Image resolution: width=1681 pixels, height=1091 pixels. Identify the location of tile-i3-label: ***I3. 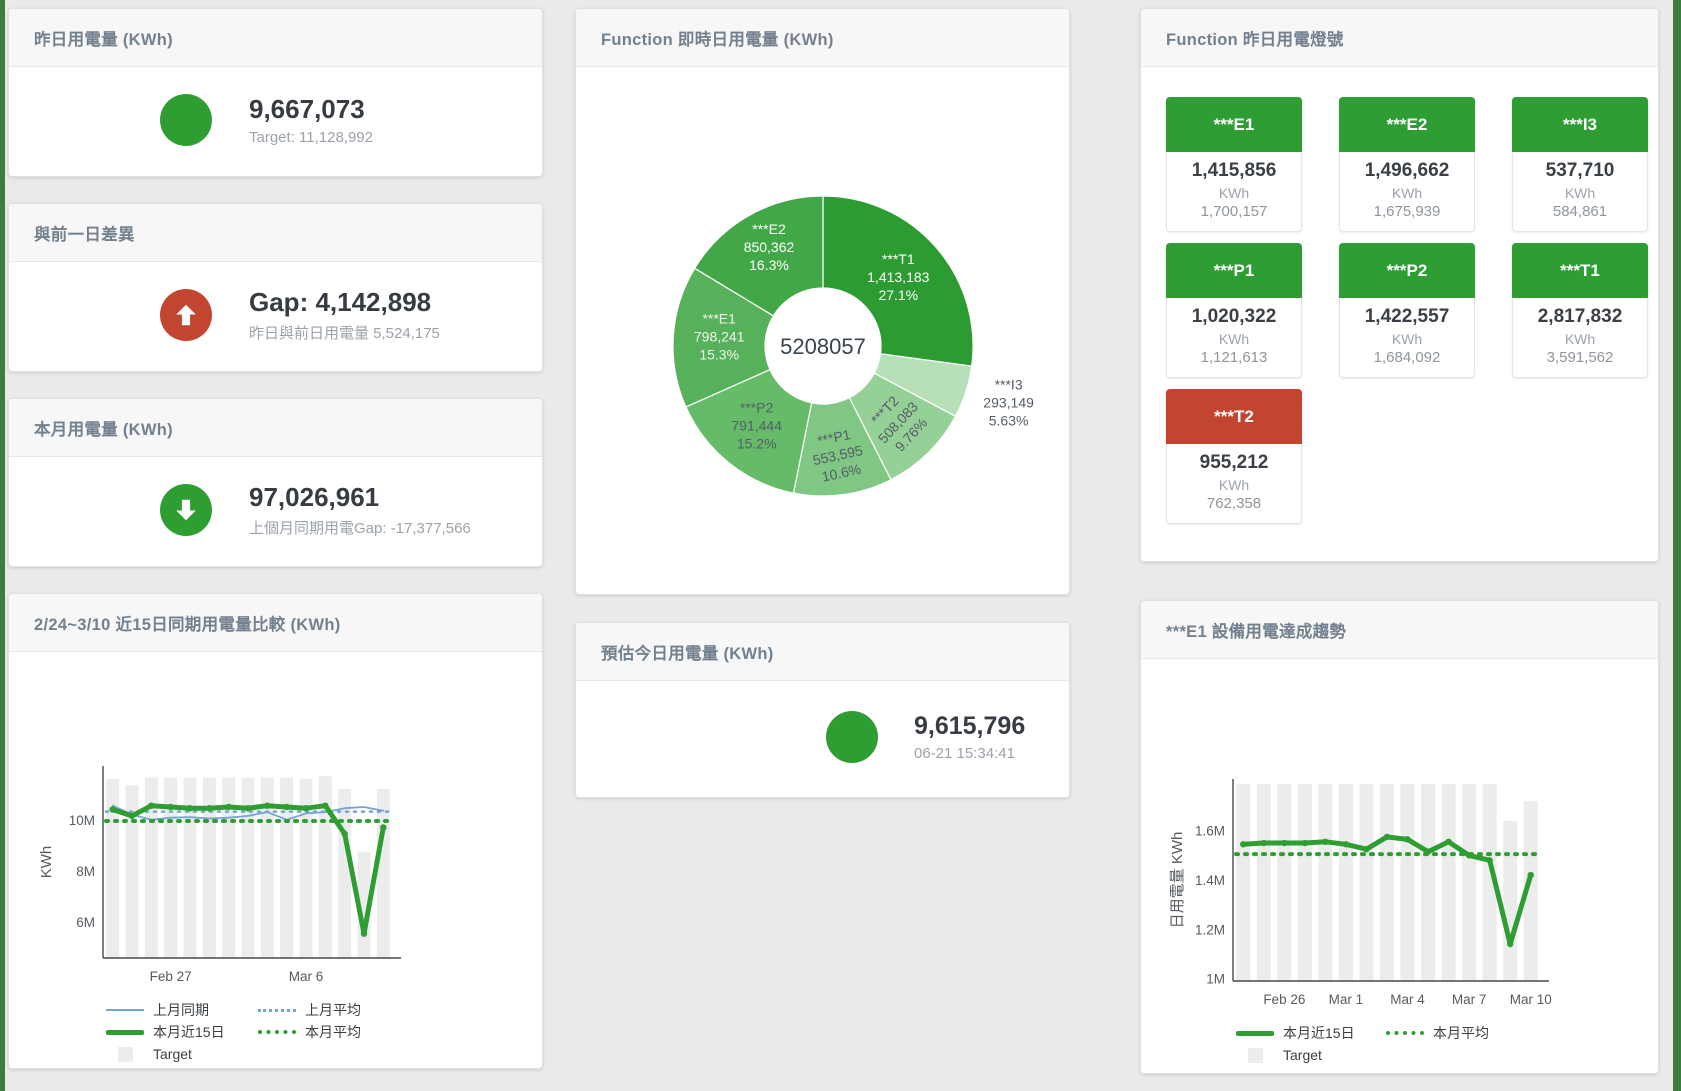
(1580, 124).